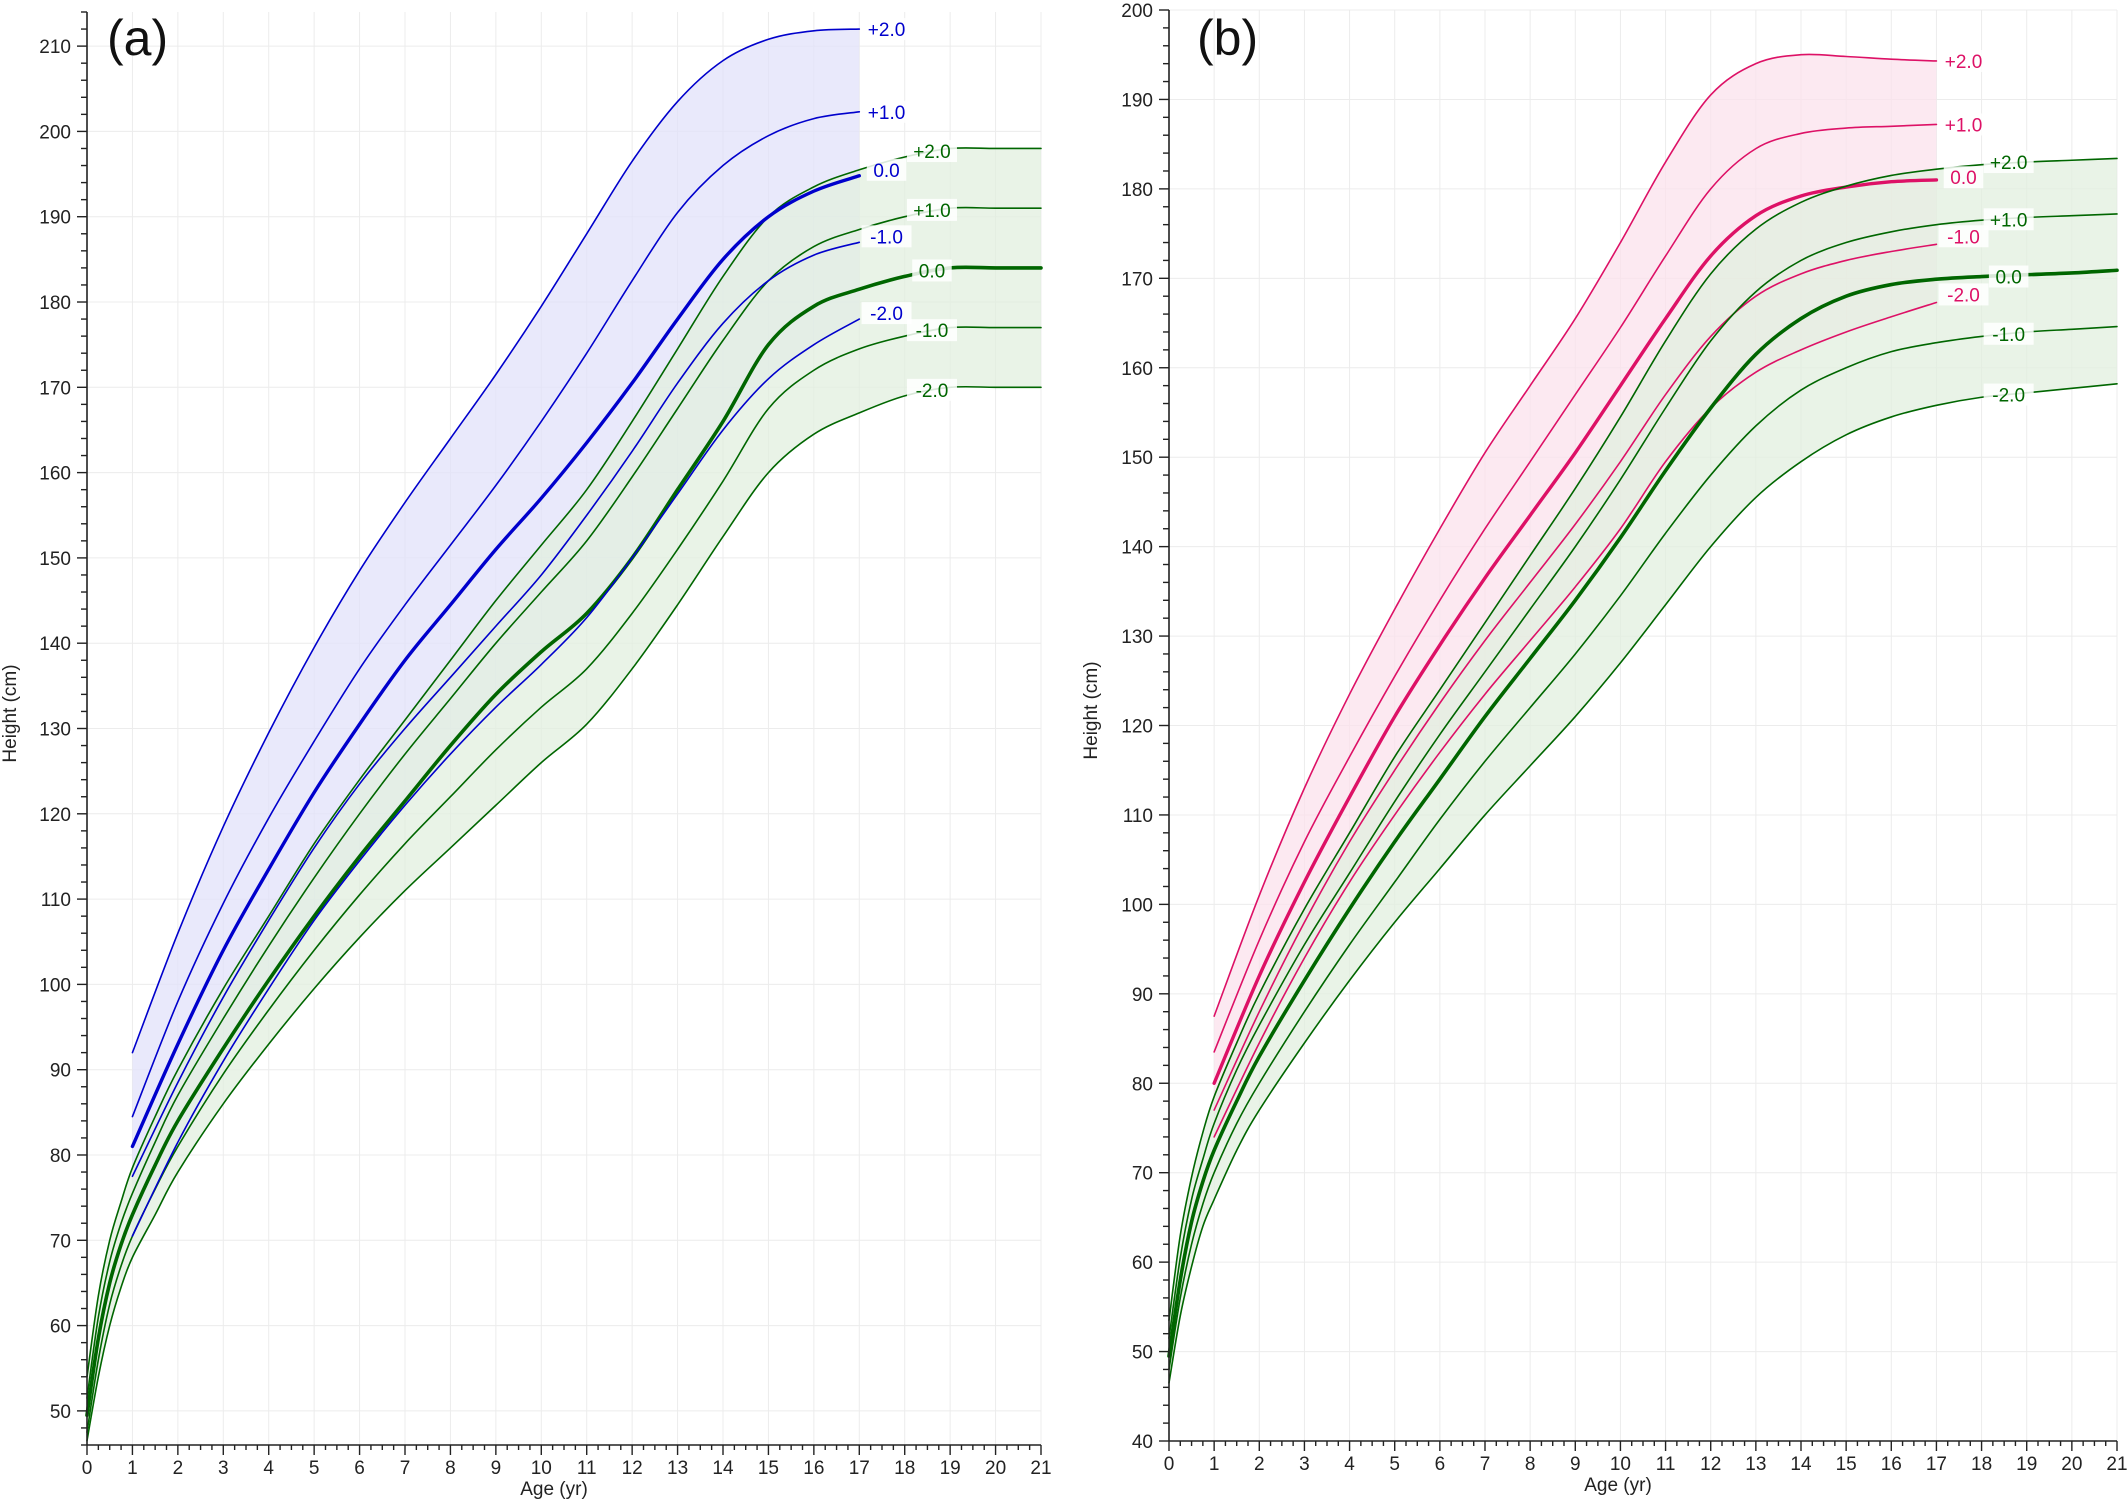 This screenshot has width=2128, height=1499. What do you see at coordinates (1137, 905) in the screenshot?
I see `y-tick-label: 100` at bounding box center [1137, 905].